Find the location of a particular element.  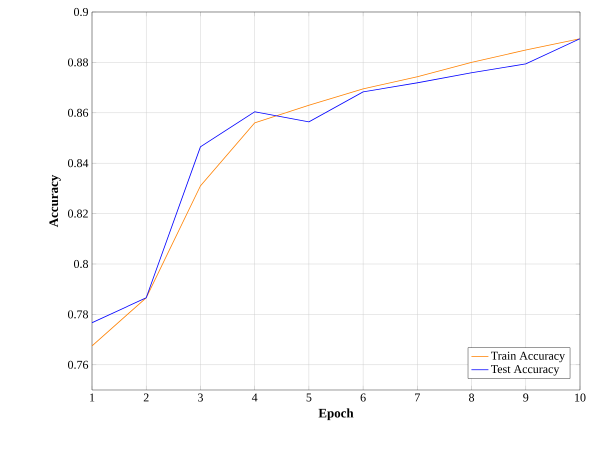

x-tick-label: 9 is located at coordinates (525, 398).